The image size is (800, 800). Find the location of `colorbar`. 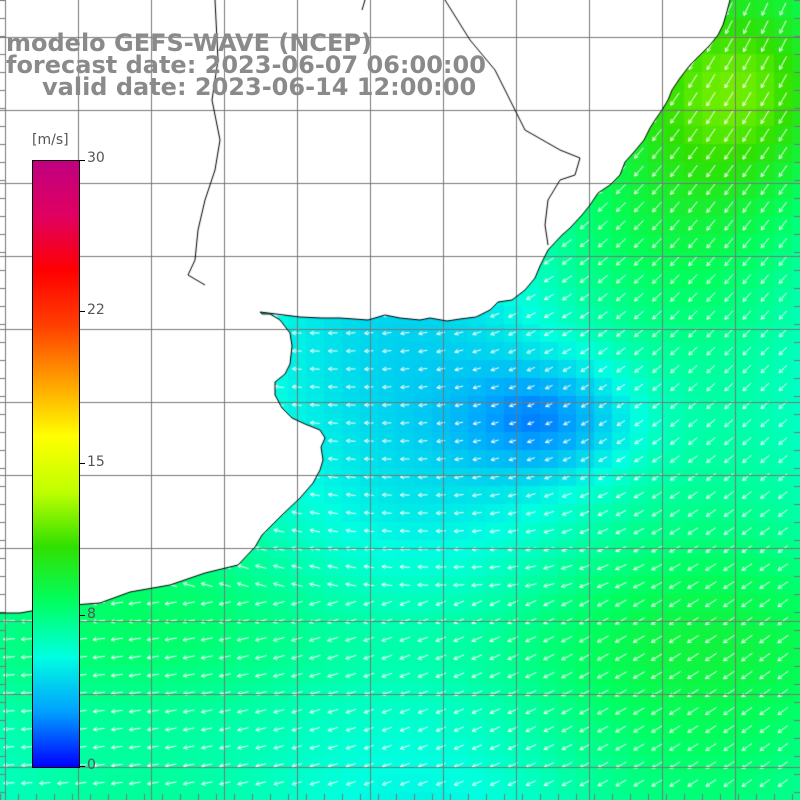

colorbar is located at coordinates (56, 464).